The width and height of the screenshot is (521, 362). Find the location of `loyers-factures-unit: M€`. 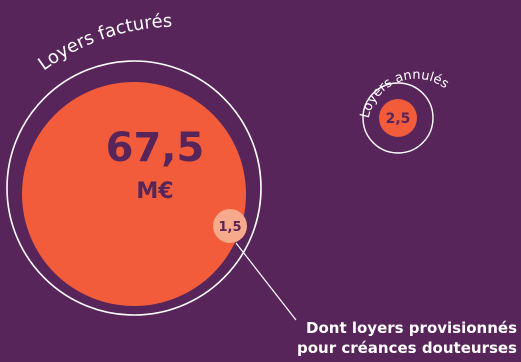

loyers-factures-unit: M€ is located at coordinates (154, 191).